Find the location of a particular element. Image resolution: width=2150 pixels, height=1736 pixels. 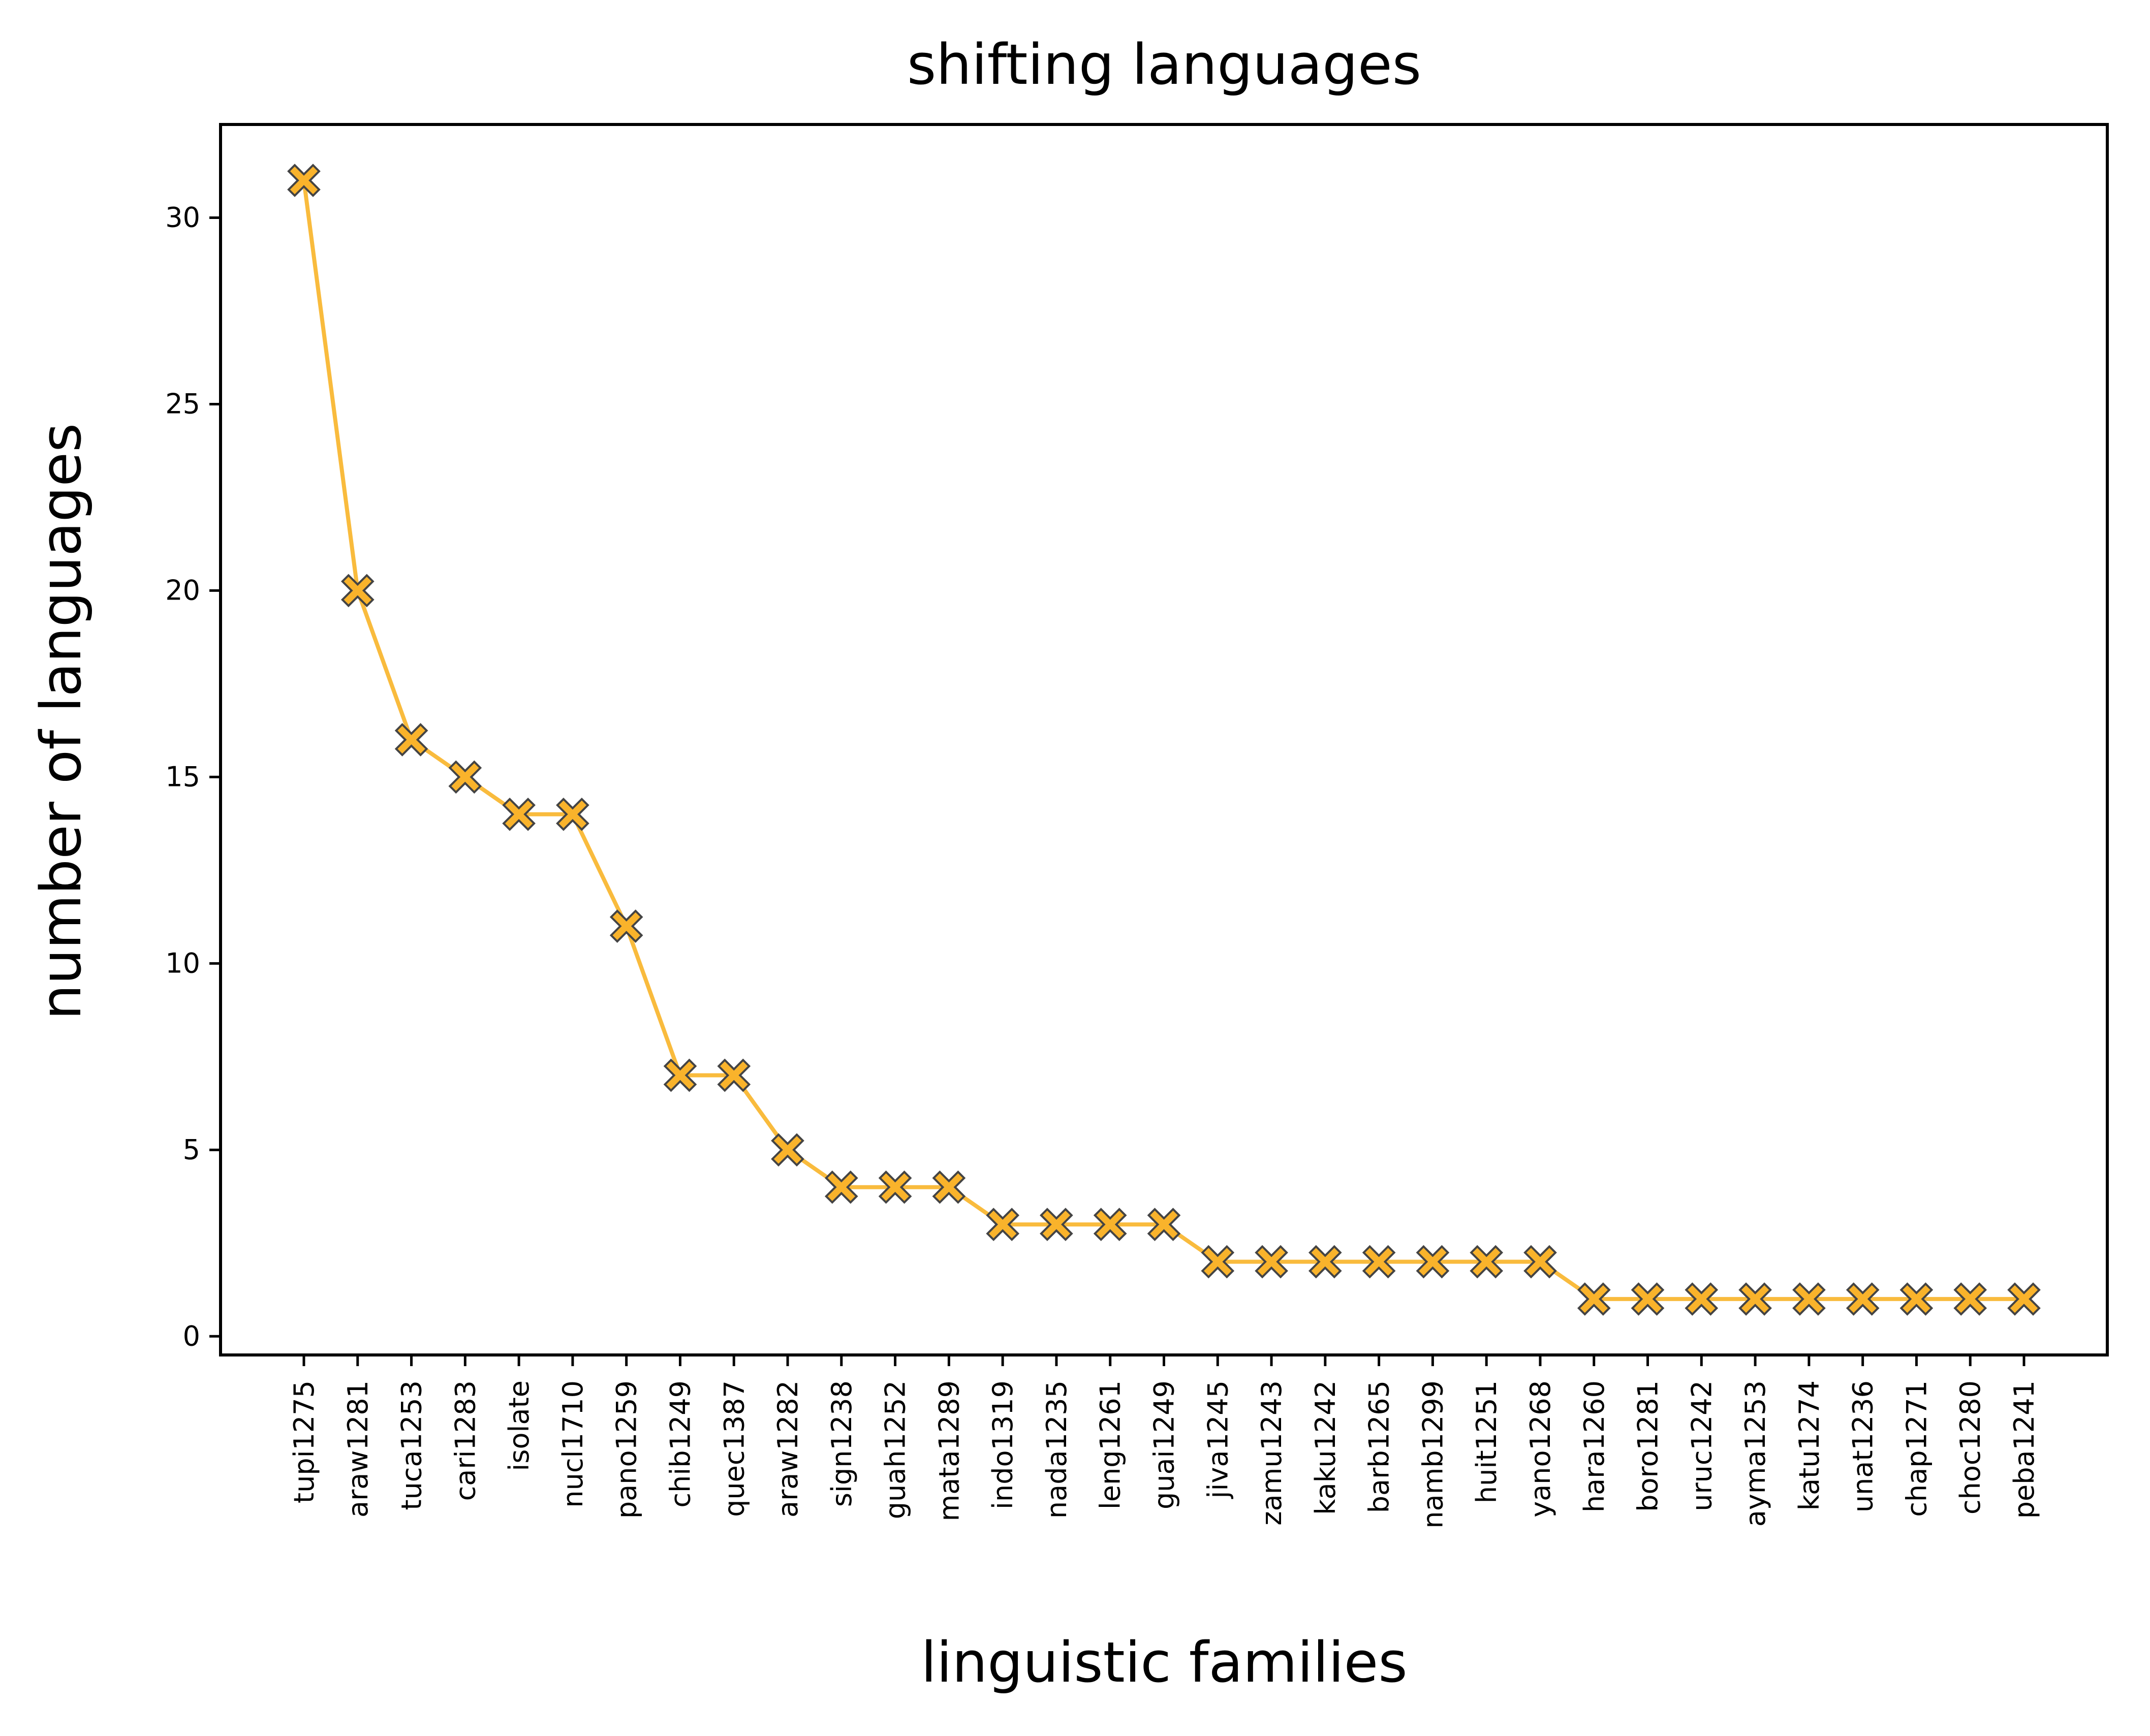

y-tick-label: 0 is located at coordinates (191, 1336).